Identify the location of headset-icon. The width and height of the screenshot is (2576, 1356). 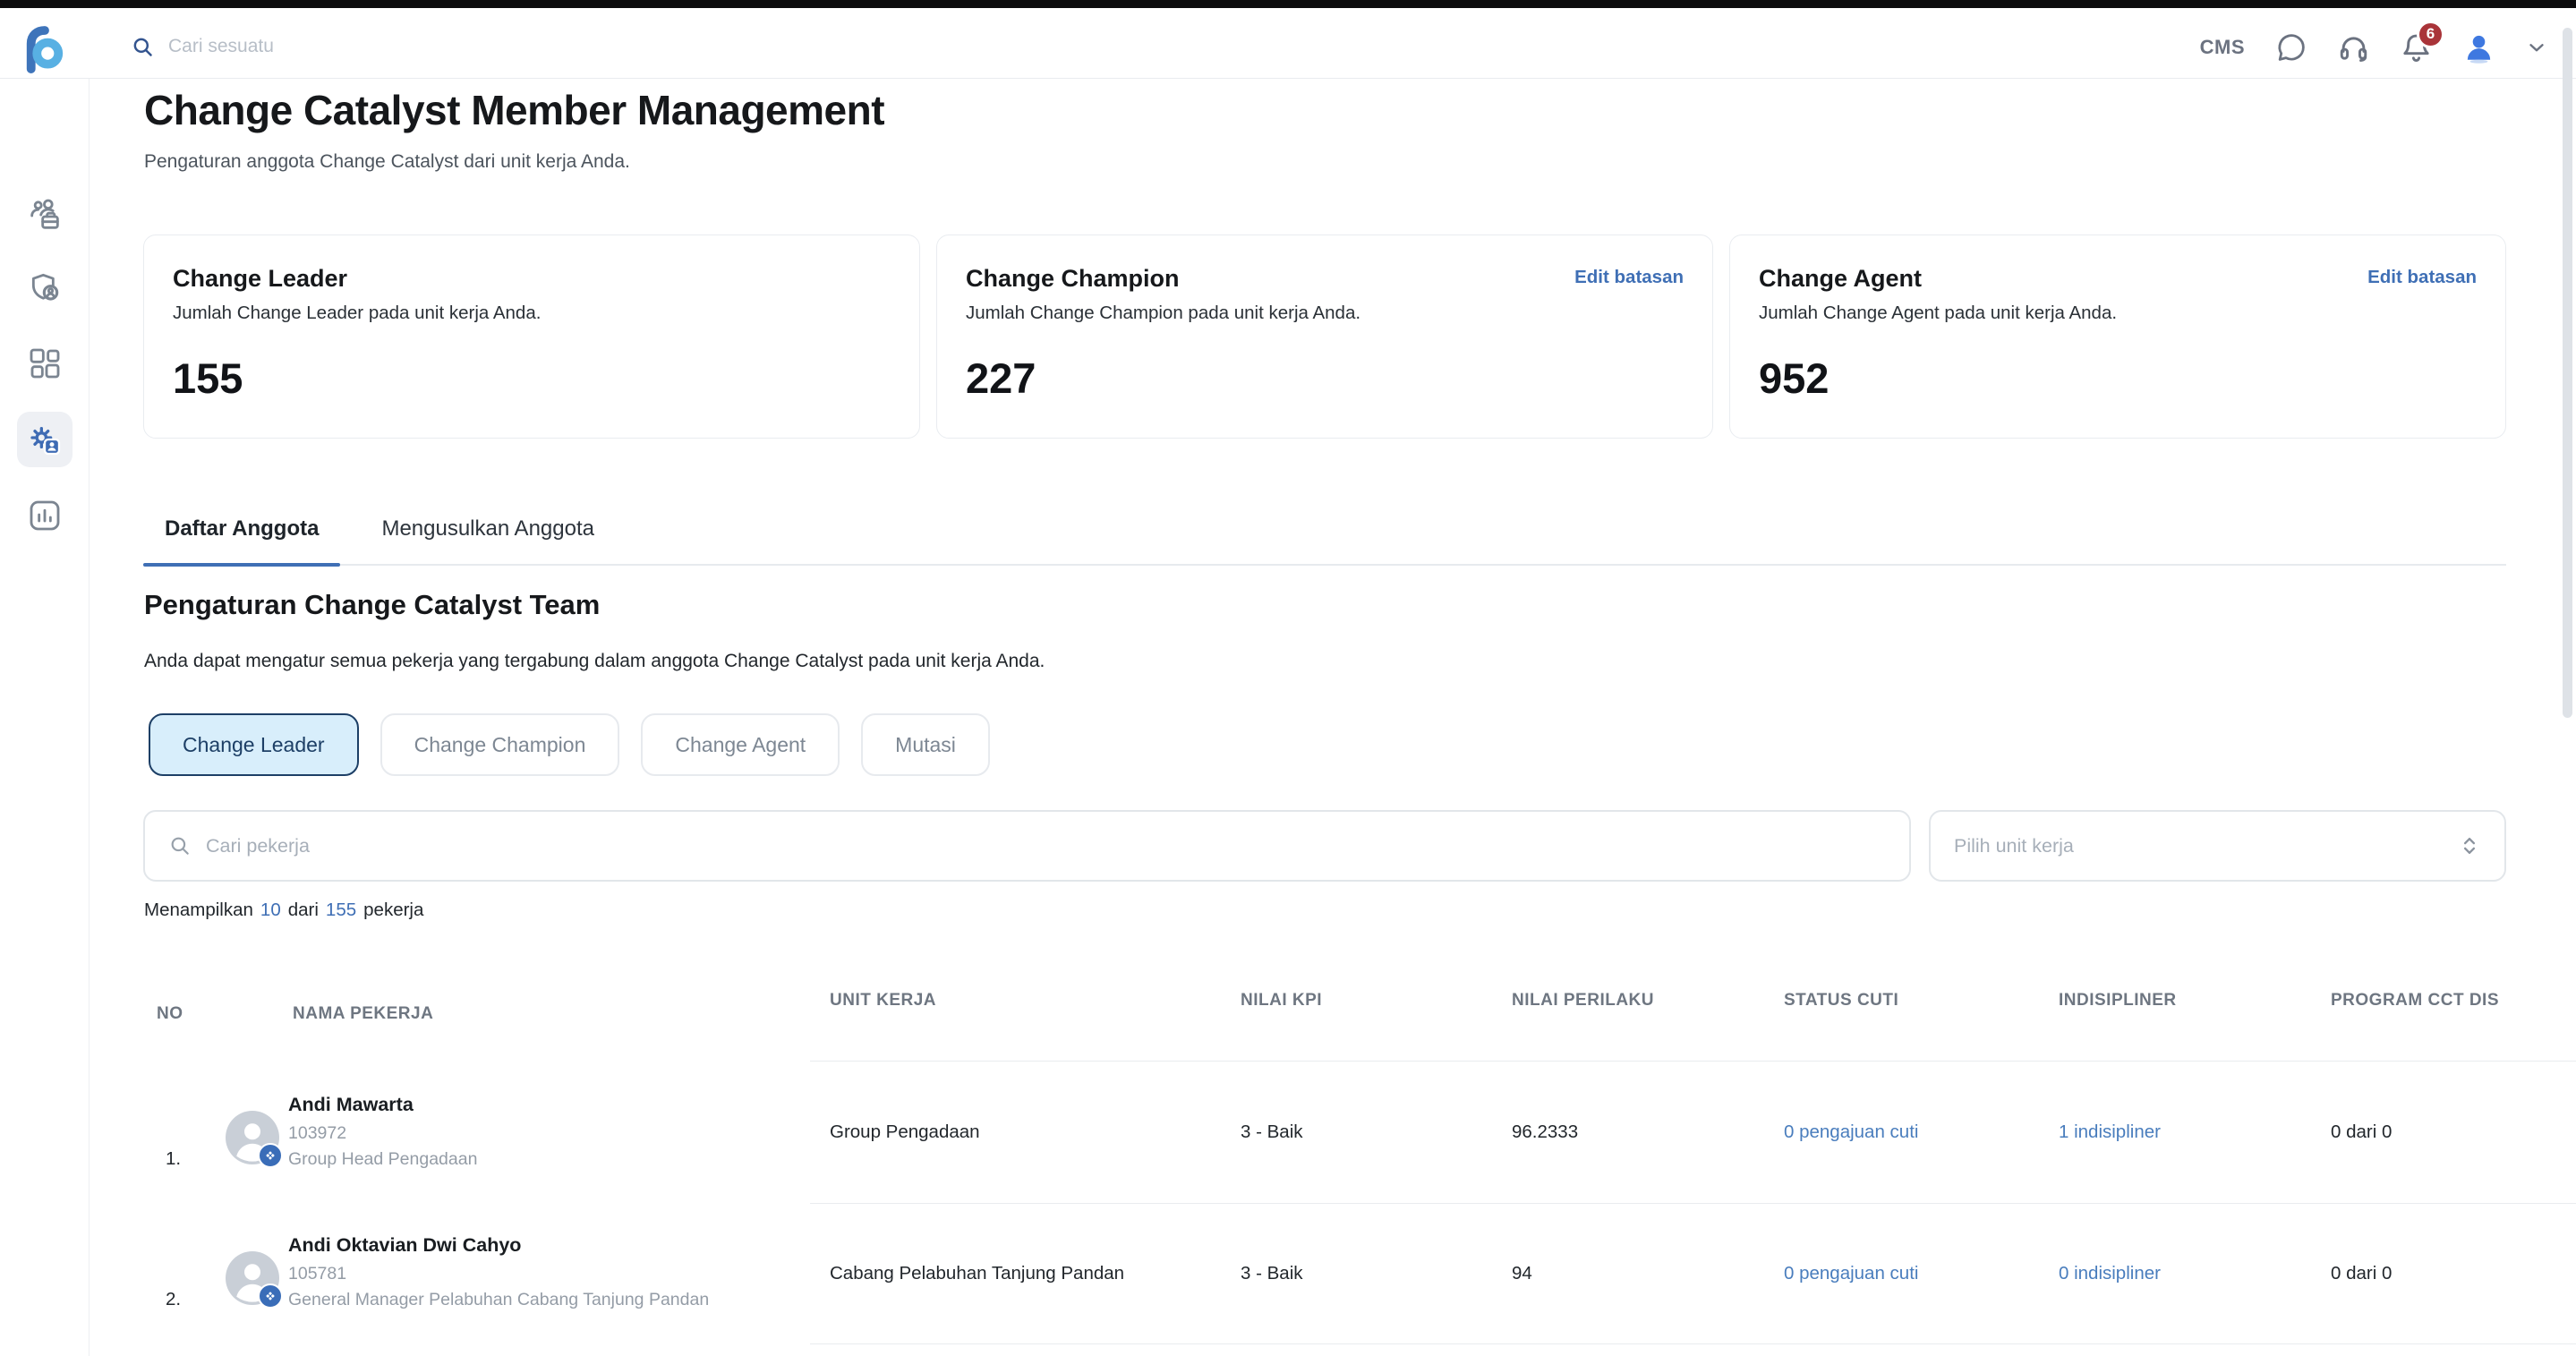
(2353, 47).